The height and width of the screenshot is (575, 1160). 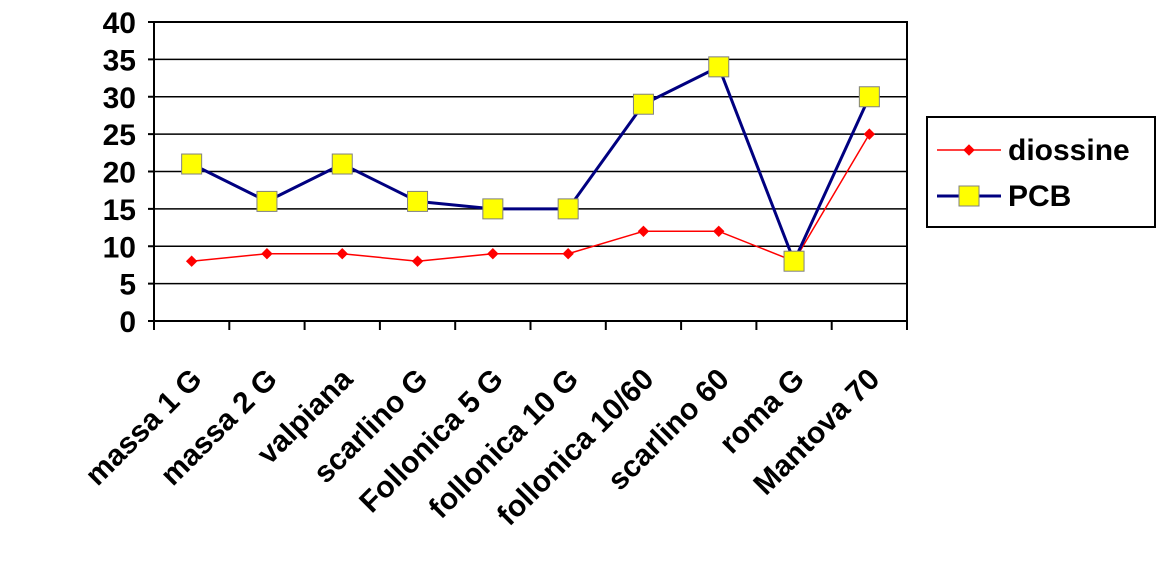 I want to click on legend-label: diossine, so click(x=1069, y=150).